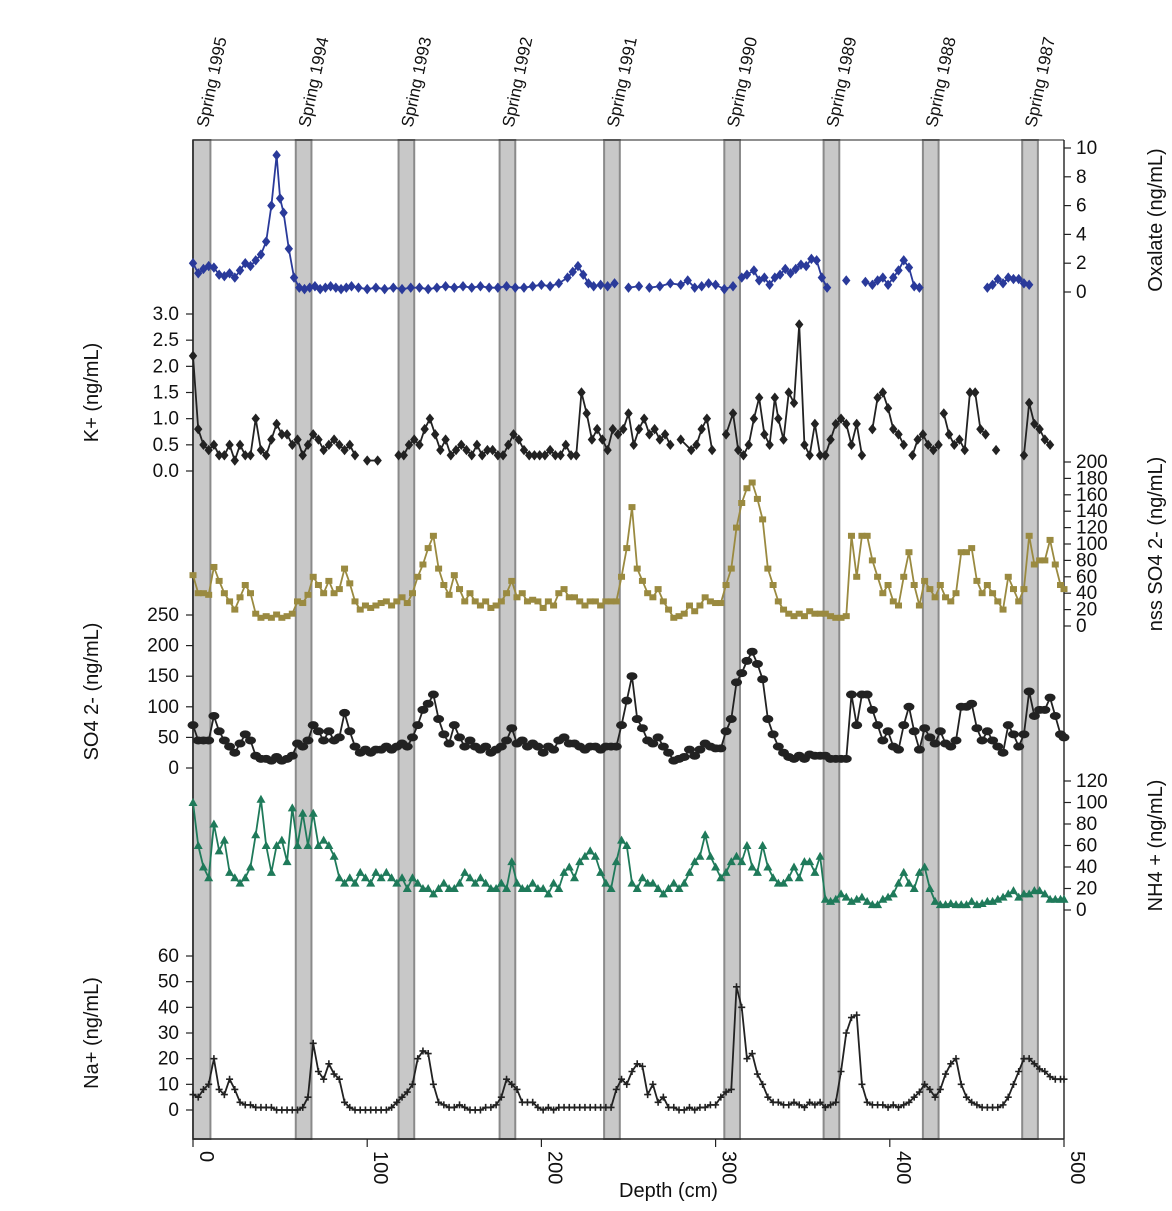 This screenshot has width=1172, height=1211. Describe the element at coordinates (1081, 234) in the screenshot. I see `y-tick-label: 4` at that location.